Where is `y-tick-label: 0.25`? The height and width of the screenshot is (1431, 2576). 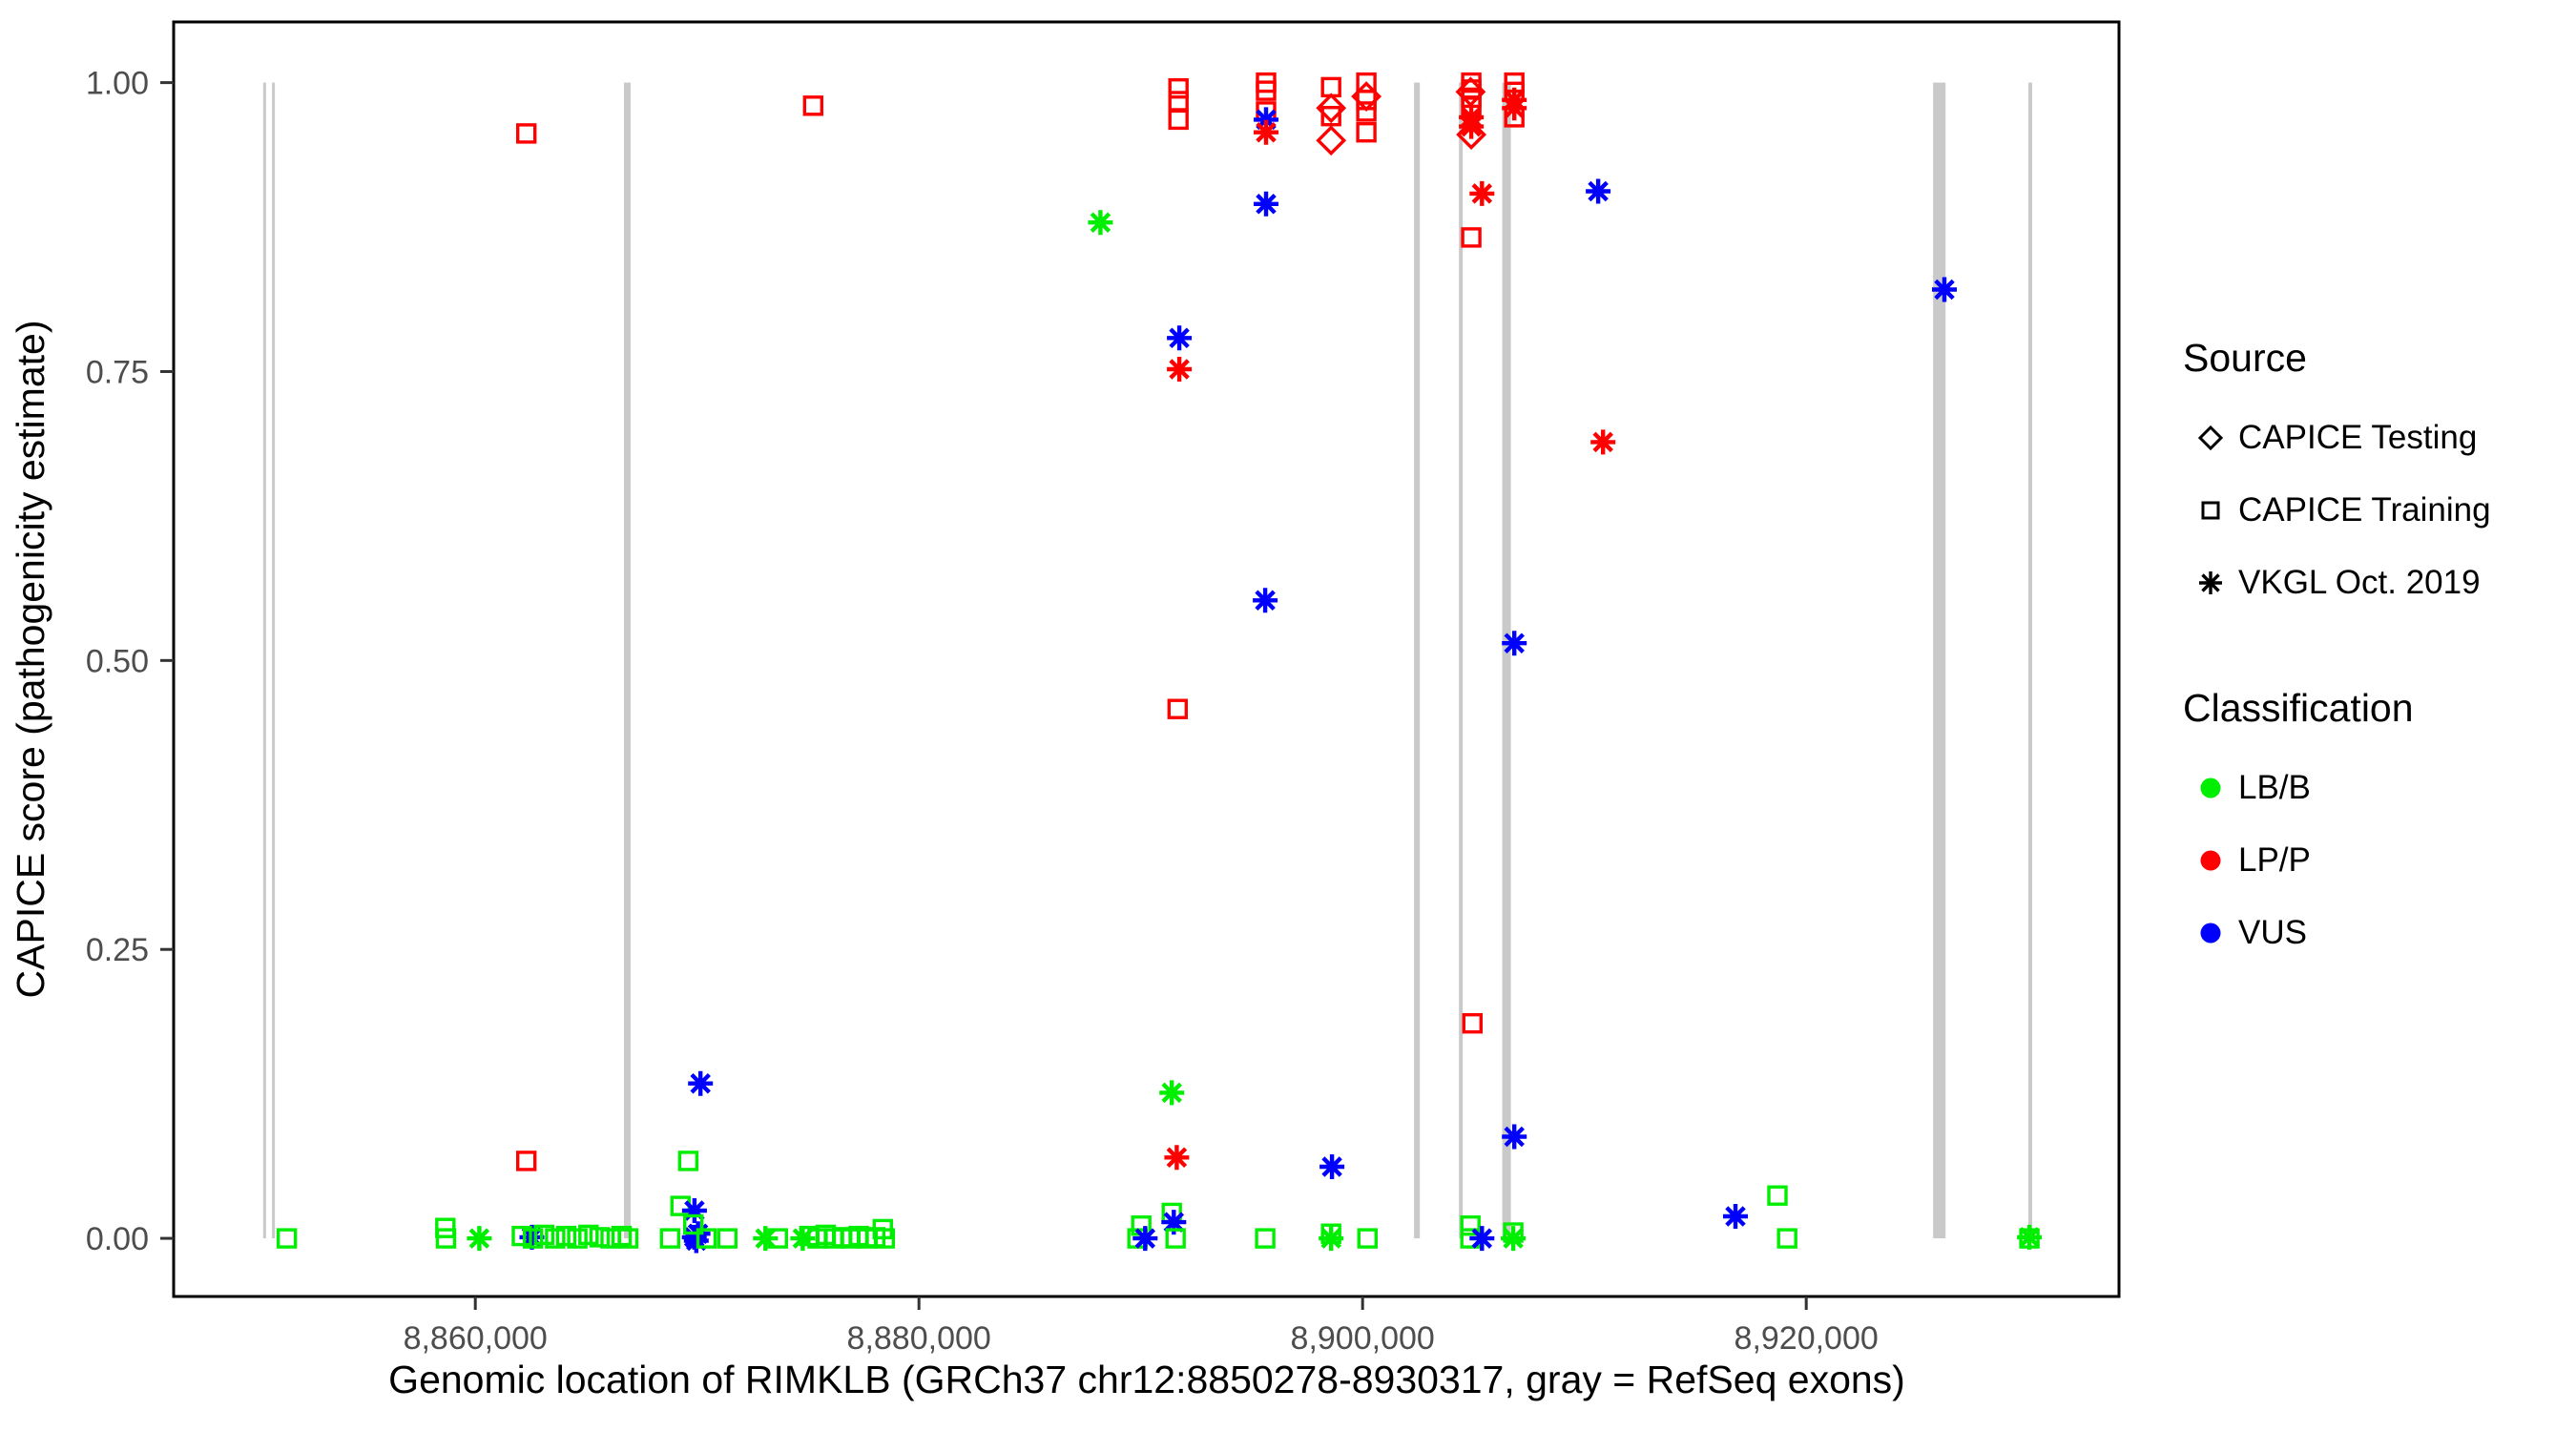 y-tick-label: 0.25 is located at coordinates (117, 950).